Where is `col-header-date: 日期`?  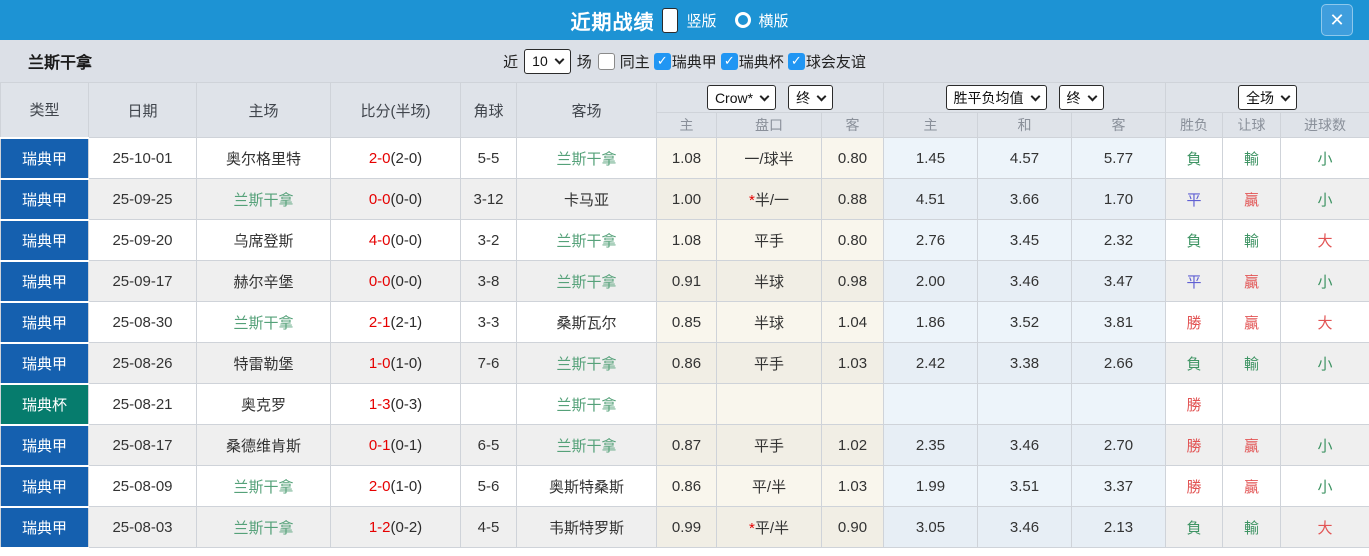 col-header-date: 日期 is located at coordinates (142, 110).